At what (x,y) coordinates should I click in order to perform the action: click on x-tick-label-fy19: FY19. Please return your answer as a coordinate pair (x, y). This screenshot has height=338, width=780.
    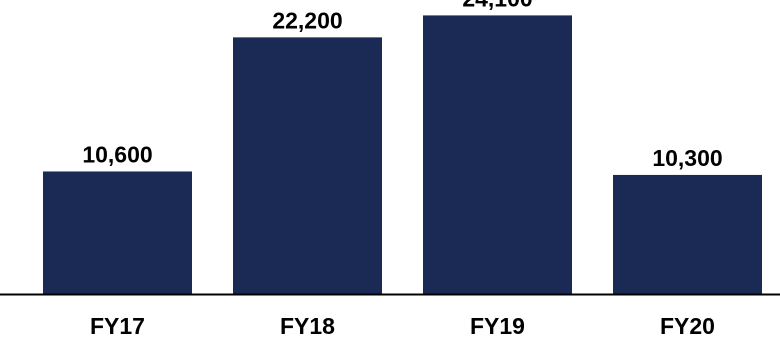
    Looking at the image, I should click on (497, 325).